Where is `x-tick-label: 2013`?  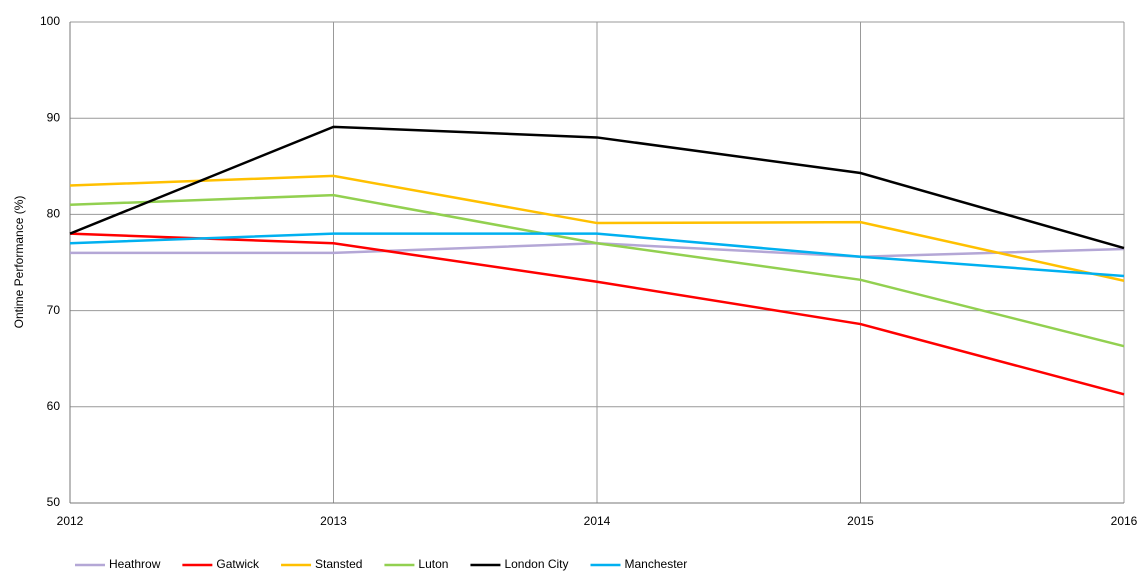
x-tick-label: 2013 is located at coordinates (333, 521).